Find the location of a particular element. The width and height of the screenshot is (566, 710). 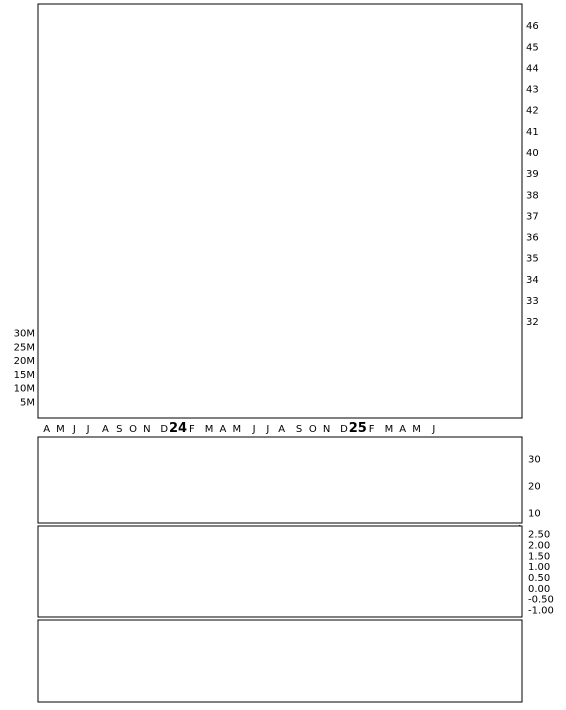

volume-tick-label: 20M is located at coordinates (24, 361).